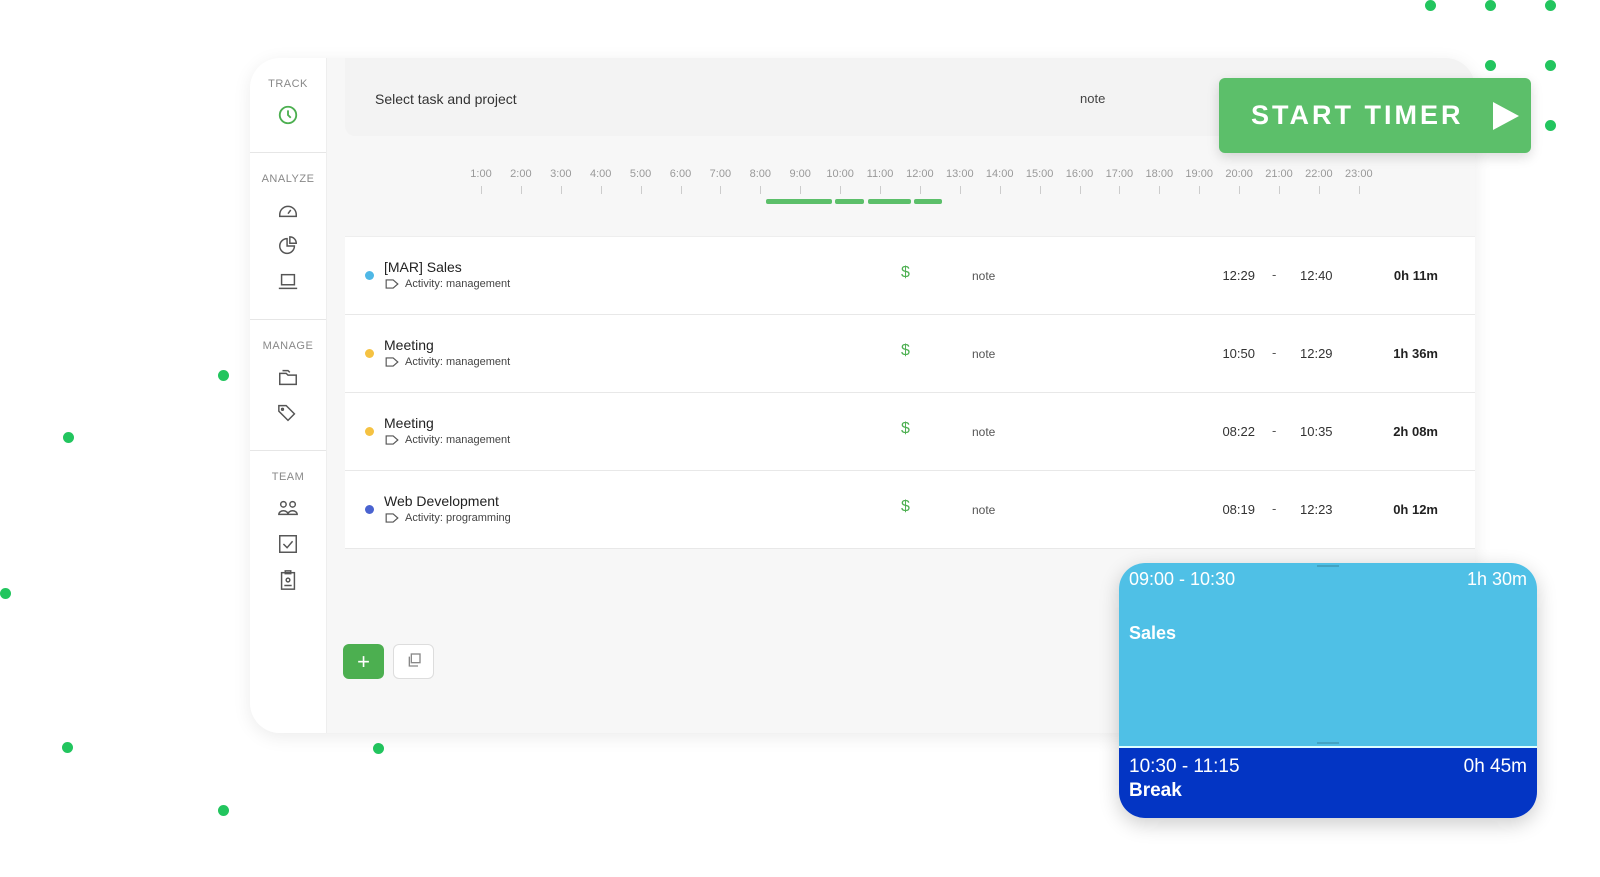 The image size is (1600, 877). What do you see at coordinates (288, 210) in the screenshot?
I see `dashboard-gauge-icon` at bounding box center [288, 210].